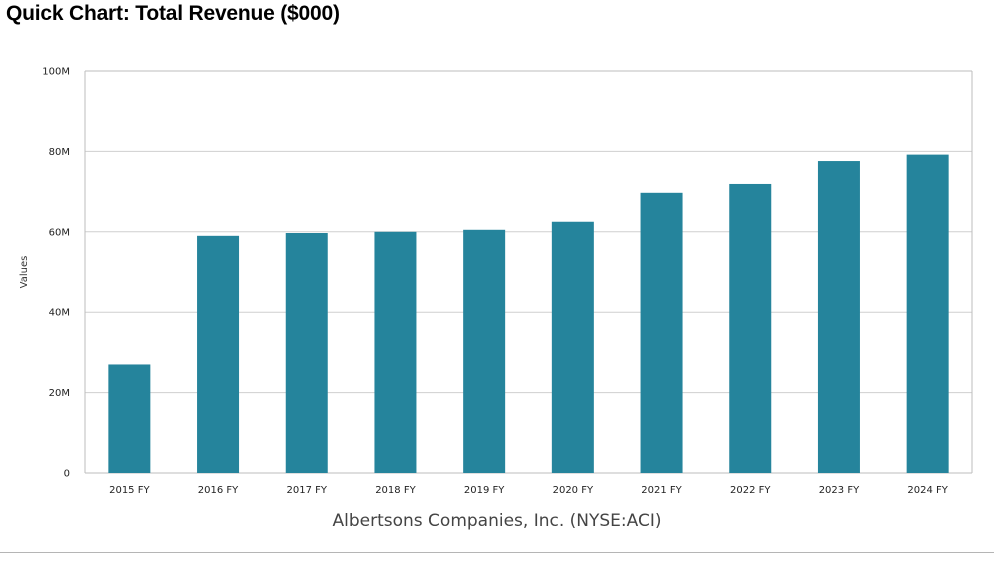 The height and width of the screenshot is (561, 994). Describe the element at coordinates (129, 490) in the screenshot. I see `x-tick-label: 2015 FY` at that location.